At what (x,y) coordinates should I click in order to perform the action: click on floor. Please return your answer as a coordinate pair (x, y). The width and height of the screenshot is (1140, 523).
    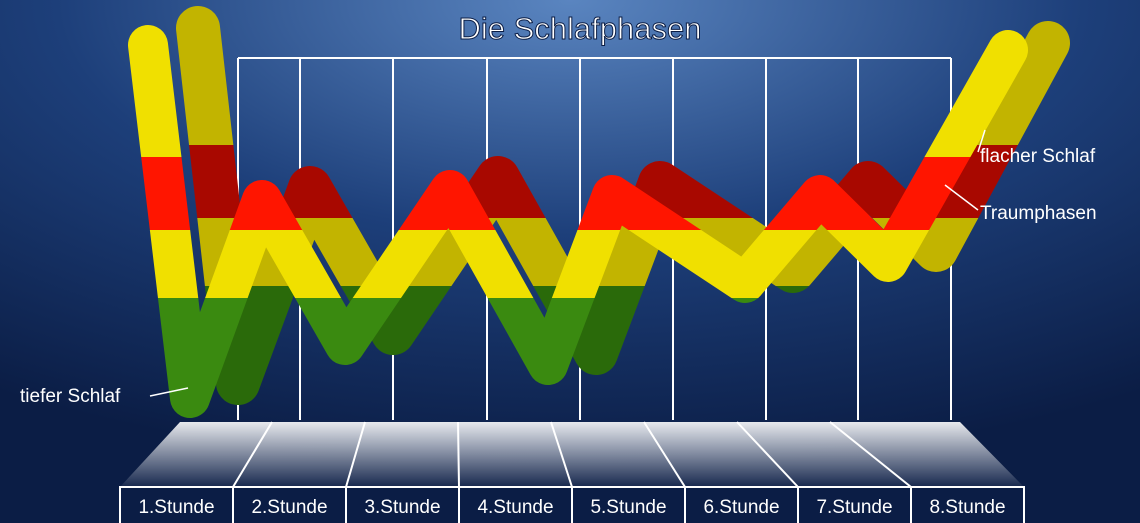
    Looking at the image, I should click on (572, 454).